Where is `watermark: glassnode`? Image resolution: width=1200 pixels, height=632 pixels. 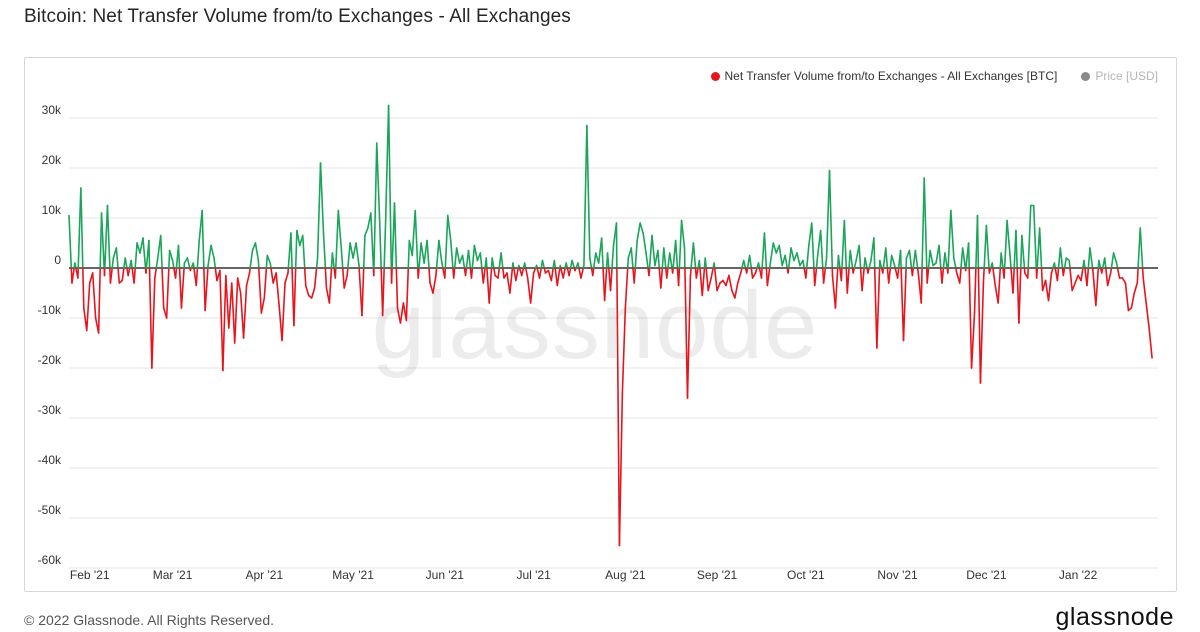
watermark: glassnode is located at coordinates (595, 325).